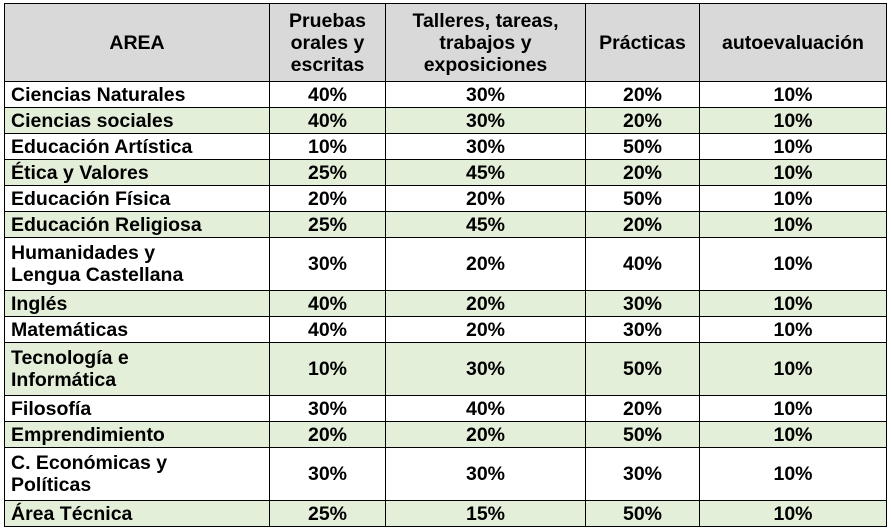  What do you see at coordinates (445, 474) in the screenshot?
I see `table-row: C. Económicas y Políticas 30% 30% 30% 10%` at bounding box center [445, 474].